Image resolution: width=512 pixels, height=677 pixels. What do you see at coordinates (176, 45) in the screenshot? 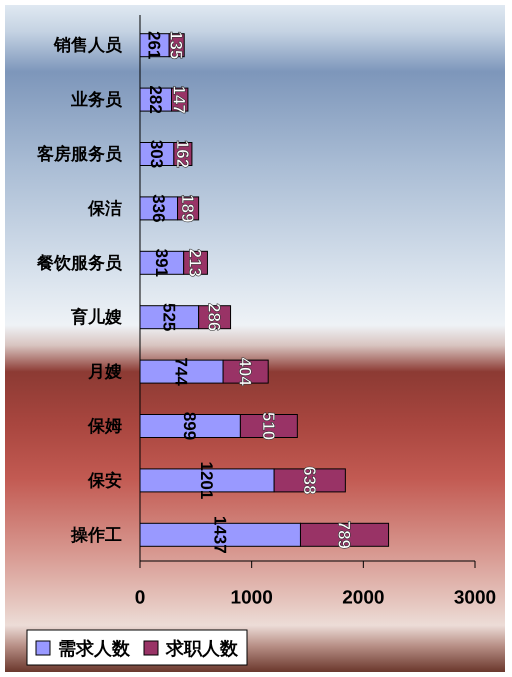
I see `data-label: 135` at bounding box center [176, 45].